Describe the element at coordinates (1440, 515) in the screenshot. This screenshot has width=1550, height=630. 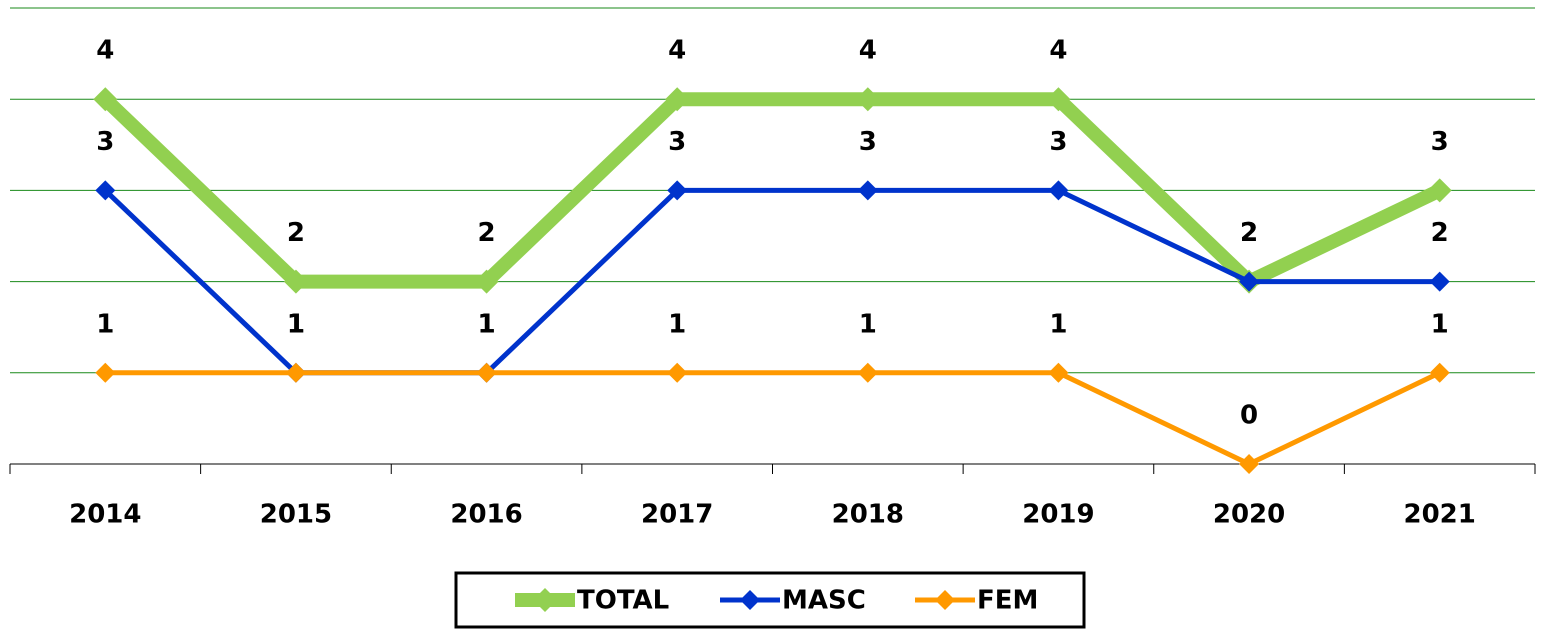
I see `x-tick-label: 2021` at that location.